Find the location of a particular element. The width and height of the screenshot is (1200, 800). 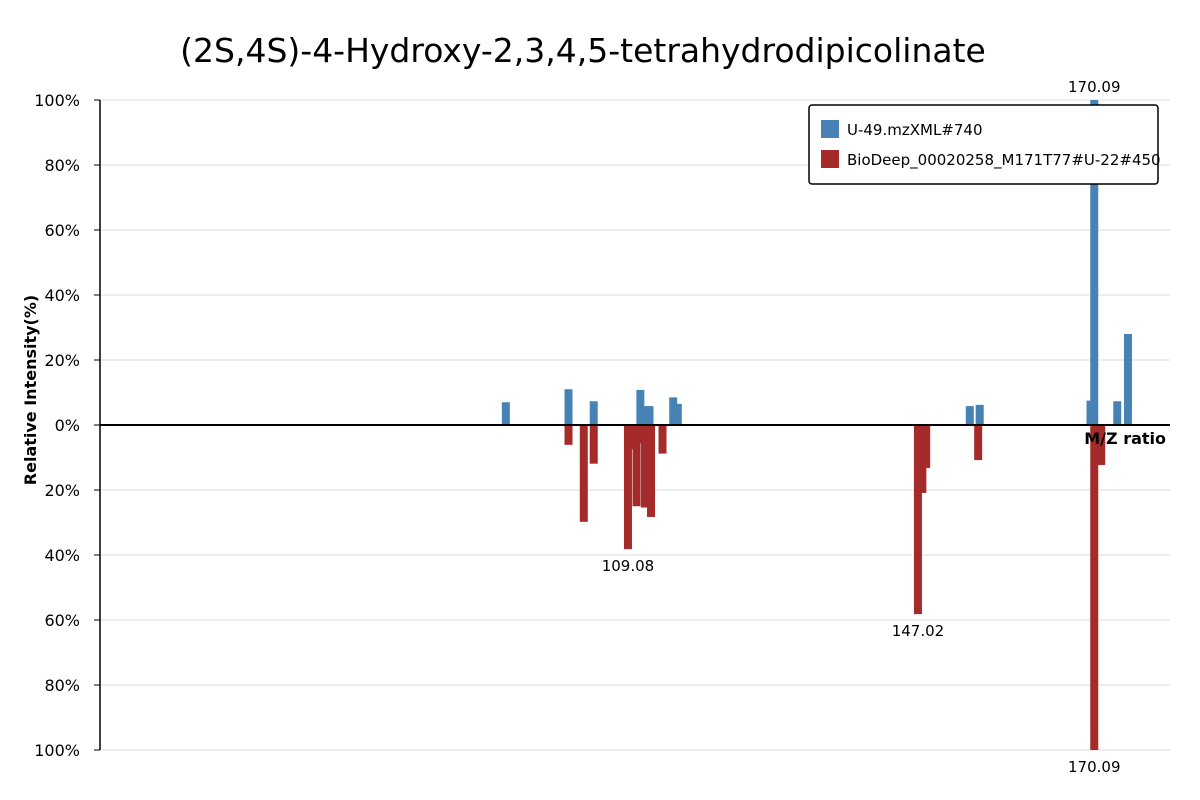

legend-box is located at coordinates (983, 144).